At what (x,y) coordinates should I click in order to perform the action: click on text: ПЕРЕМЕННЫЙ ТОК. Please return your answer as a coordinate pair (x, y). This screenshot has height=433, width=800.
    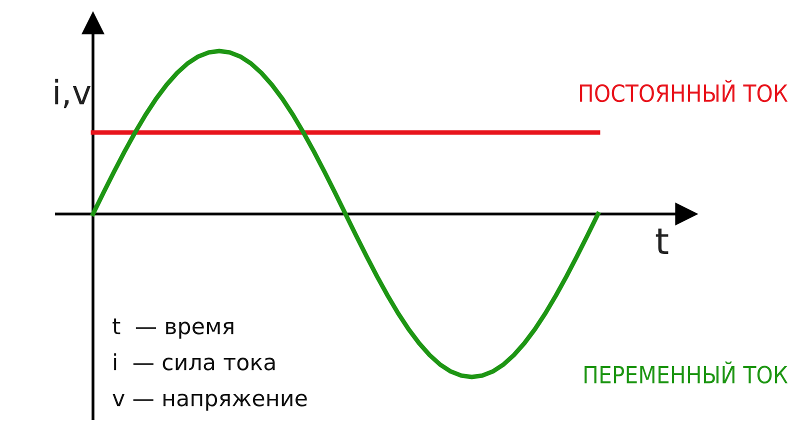
    Looking at the image, I should click on (686, 372).